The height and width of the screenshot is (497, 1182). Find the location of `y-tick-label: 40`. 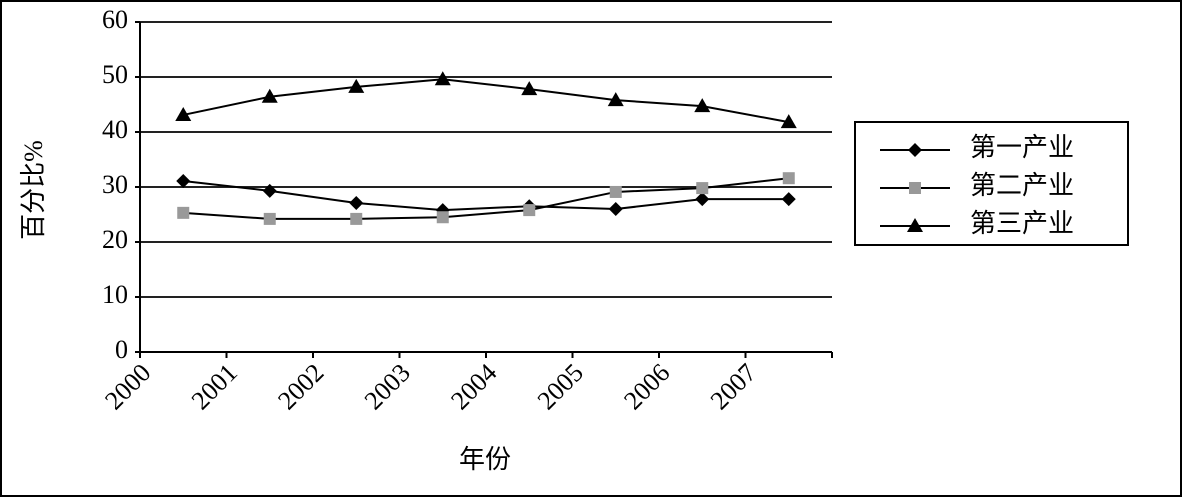

y-tick-label: 40 is located at coordinates (115, 129).